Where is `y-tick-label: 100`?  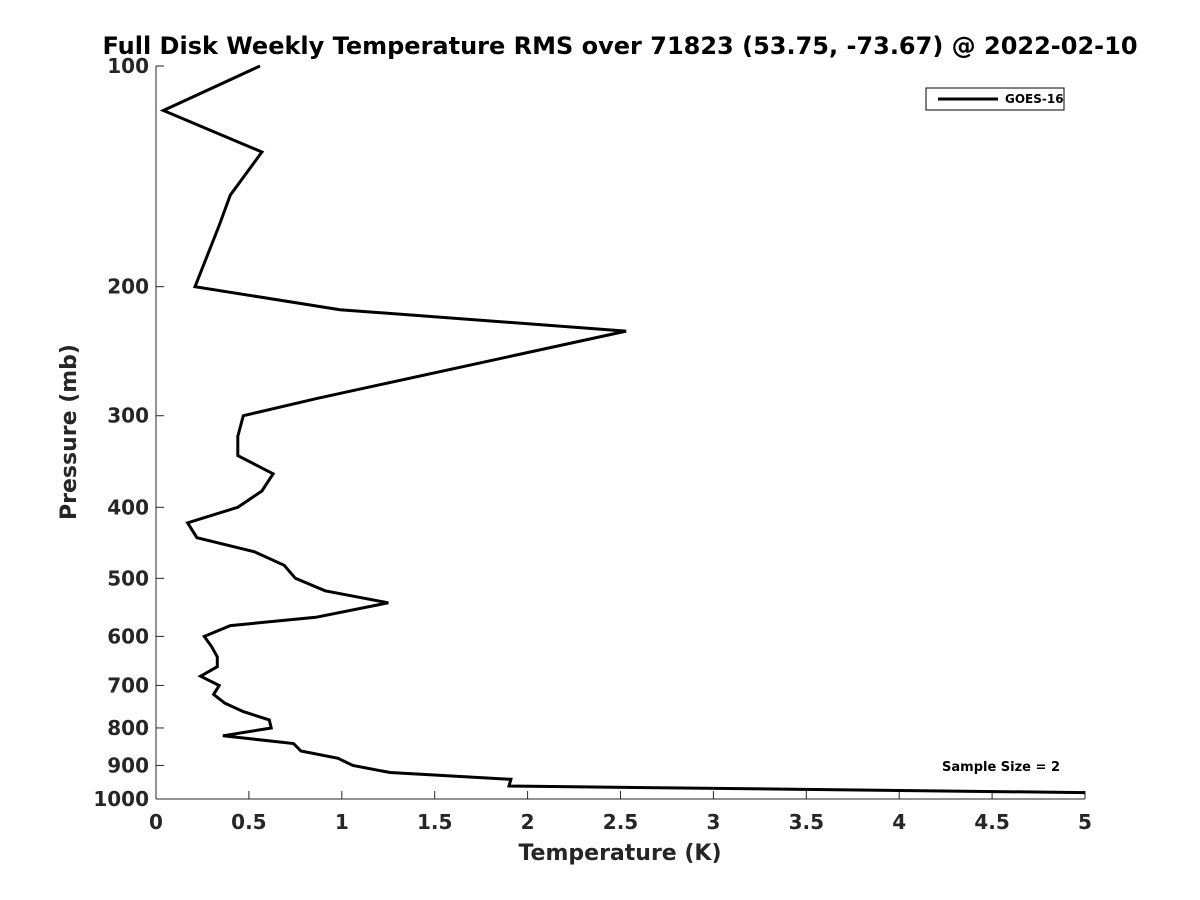
y-tick-label: 100 is located at coordinates (128, 66).